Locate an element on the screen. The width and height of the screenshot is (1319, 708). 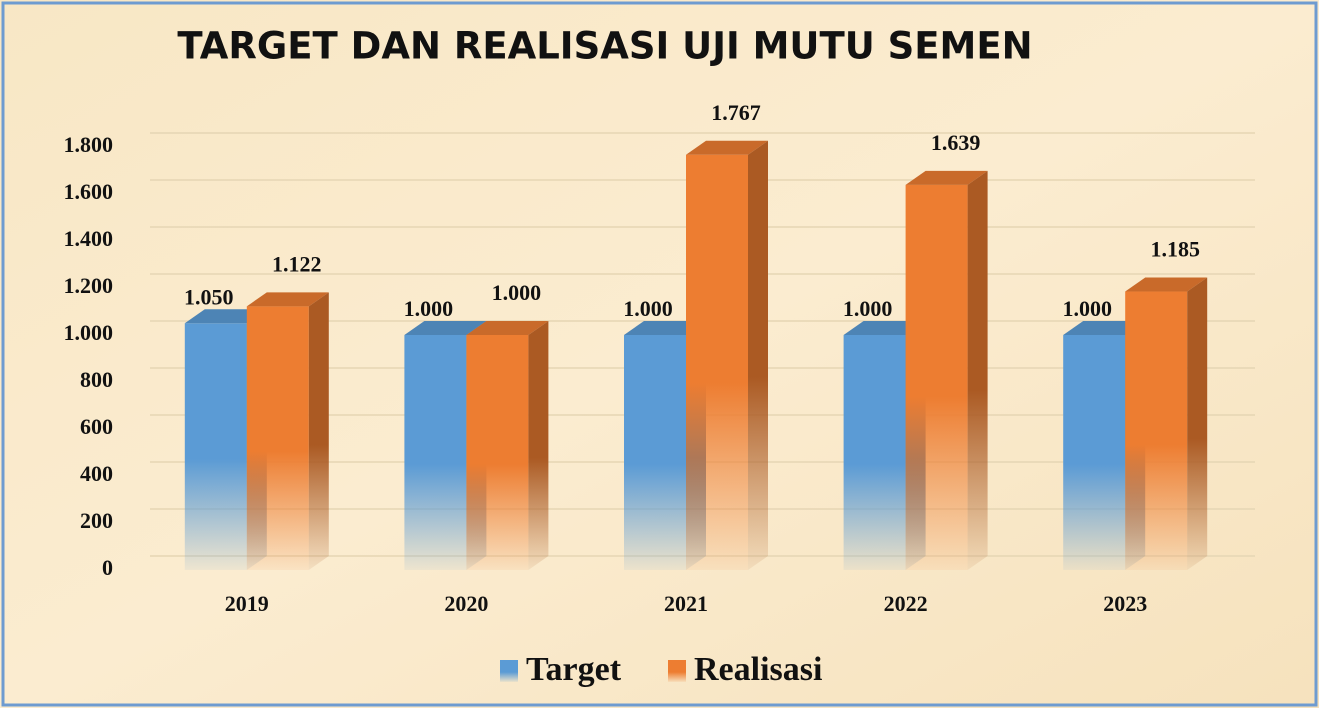
y-tick-label: 800 is located at coordinates (96, 379).